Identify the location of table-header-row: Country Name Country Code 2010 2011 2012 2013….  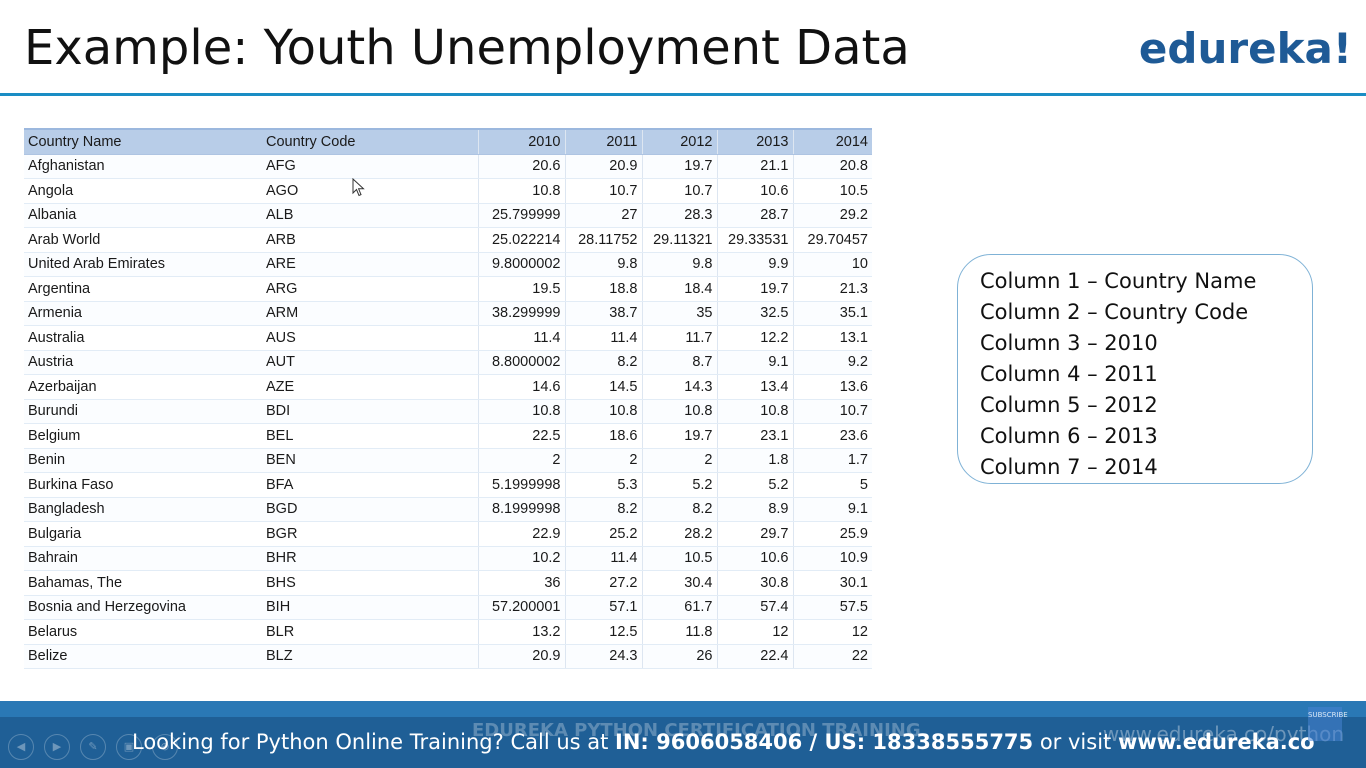
(448, 141).